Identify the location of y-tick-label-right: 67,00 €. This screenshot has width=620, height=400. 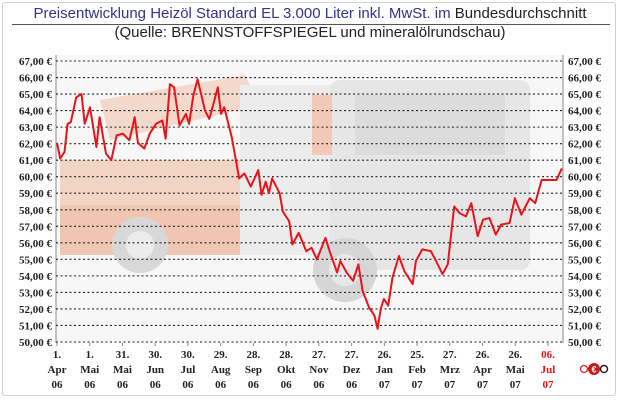
(585, 62).